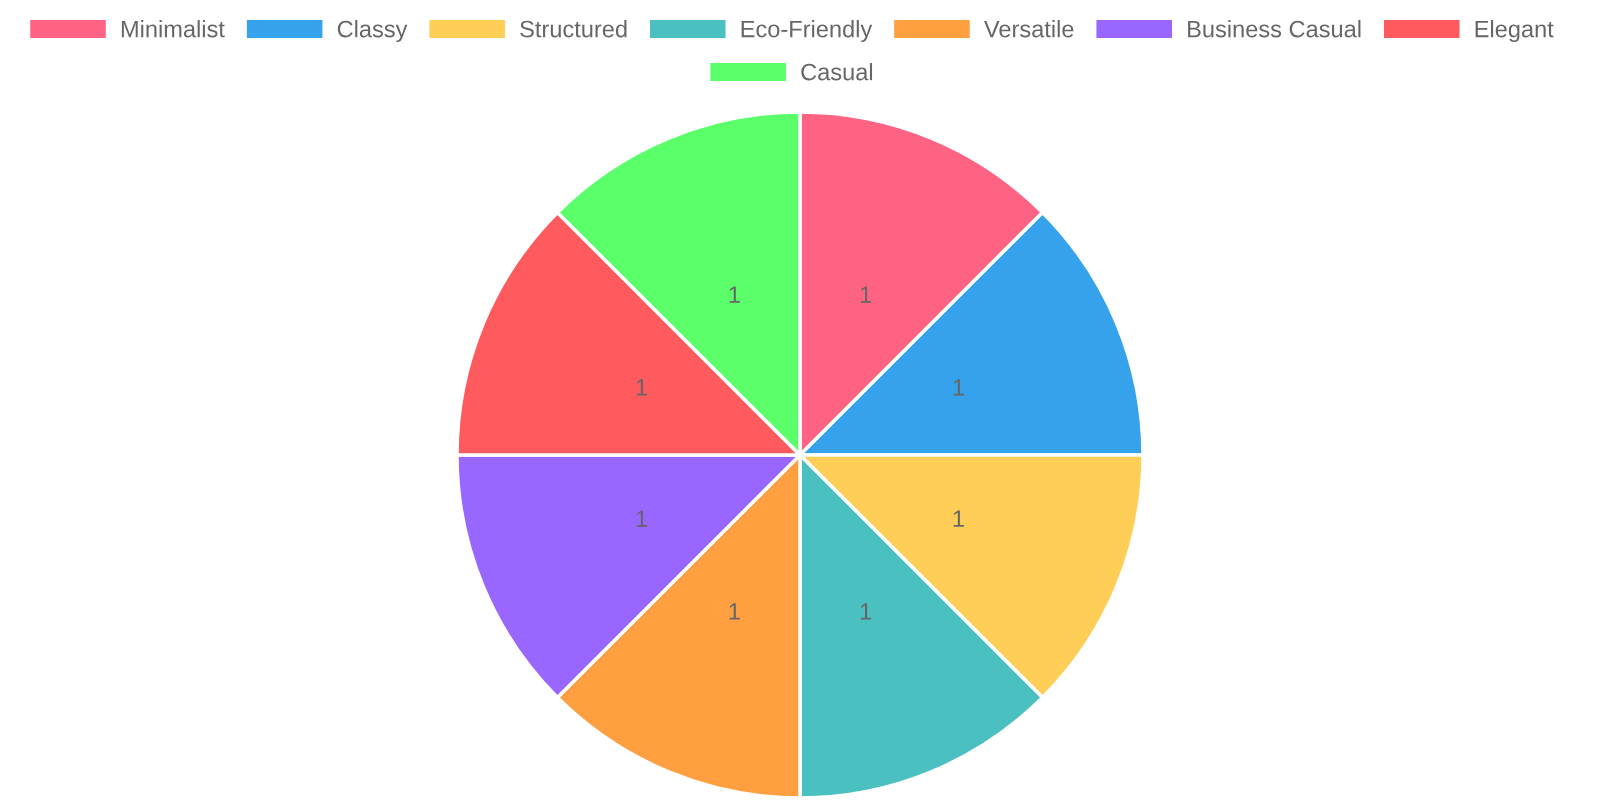  What do you see at coordinates (173, 29) in the screenshot?
I see `legend-label: Minimalist` at bounding box center [173, 29].